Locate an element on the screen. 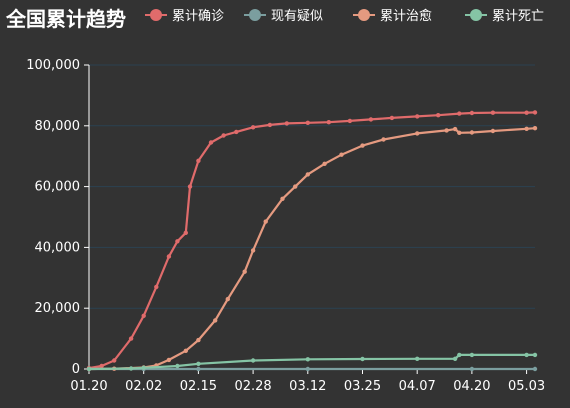 The image size is (570, 408). legend: 累计确诊 现有疑似 累计治愈 累计死亡 is located at coordinates (344, 16).